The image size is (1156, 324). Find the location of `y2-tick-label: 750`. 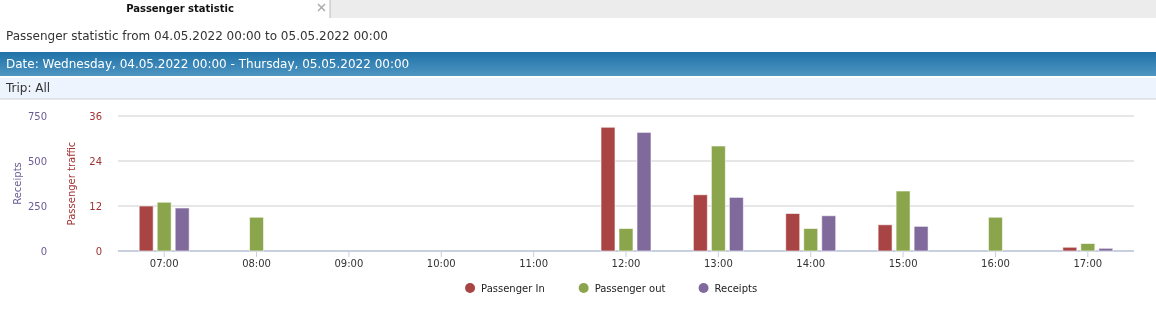

y2-tick-label: 750 is located at coordinates (37, 116).